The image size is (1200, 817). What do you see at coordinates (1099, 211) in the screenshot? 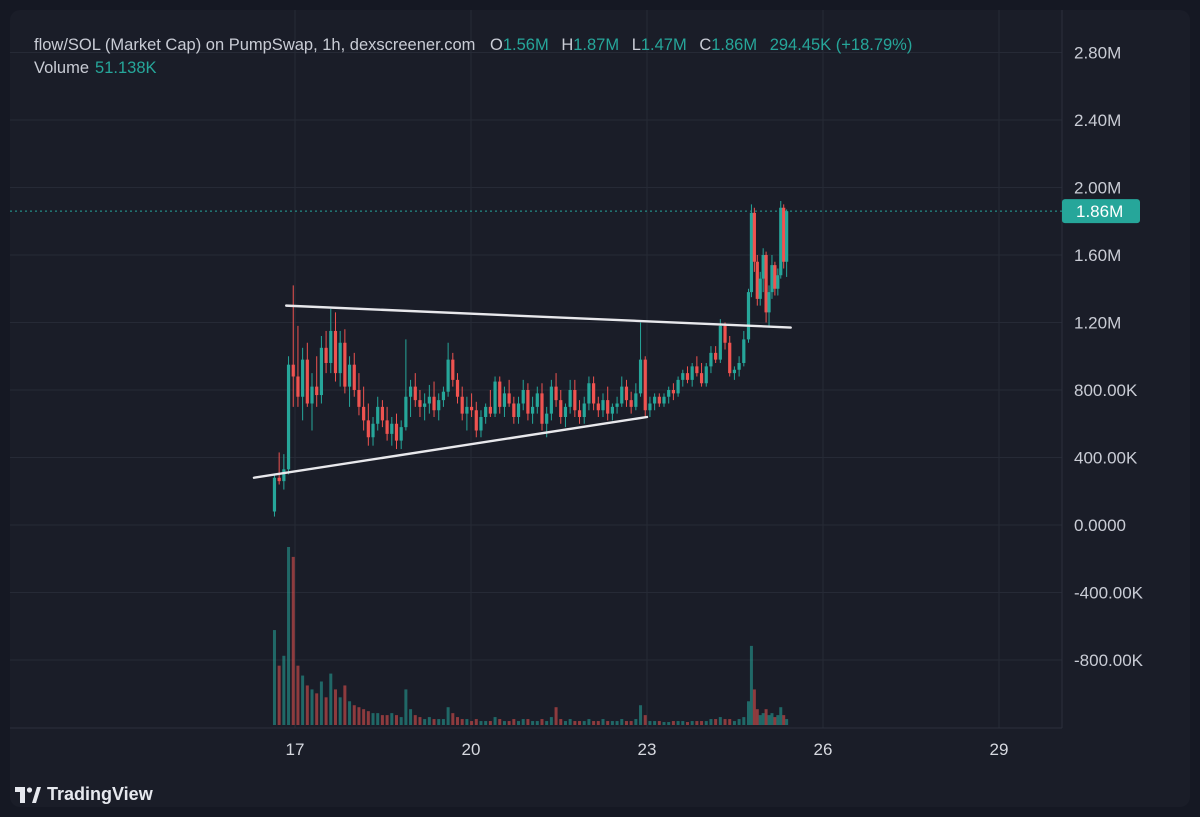
I see `last-price-tag-label: 1.86M` at bounding box center [1099, 211].